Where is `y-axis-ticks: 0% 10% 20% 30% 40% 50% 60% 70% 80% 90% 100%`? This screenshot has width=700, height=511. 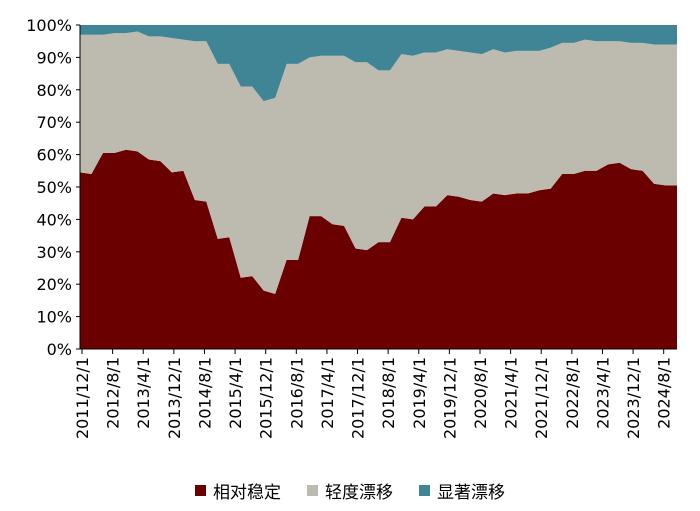
y-axis-ticks: 0% 10% 20% 30% 40% 50% 60% 70% 80% 90% 100% is located at coordinates (53, 187).